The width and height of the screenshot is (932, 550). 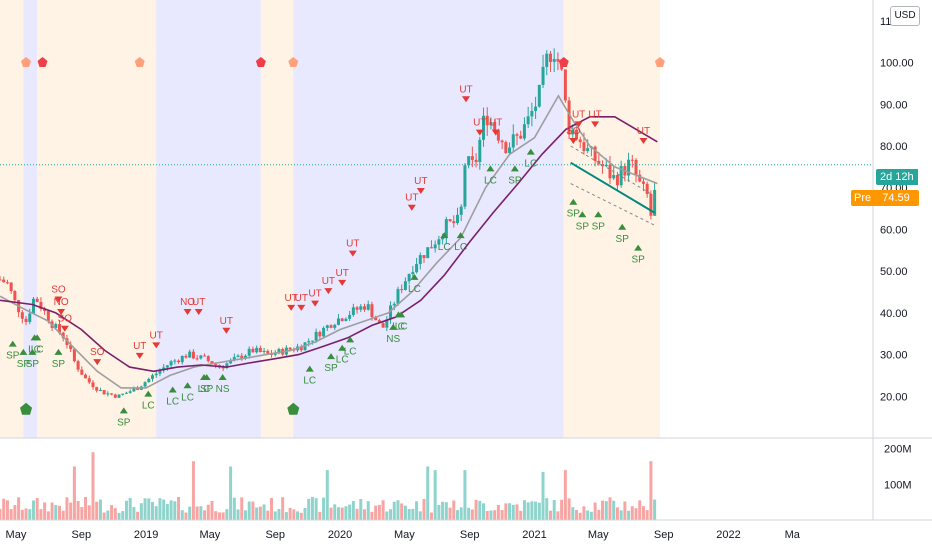 I want to click on bottom-marker, so click(x=293, y=408).